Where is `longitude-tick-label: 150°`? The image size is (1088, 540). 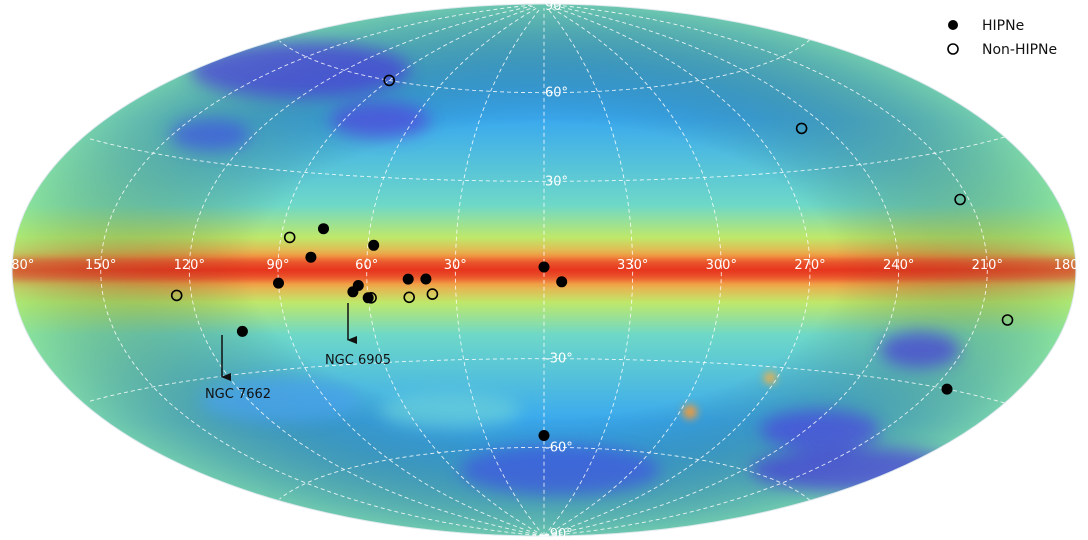 longitude-tick-label: 150° is located at coordinates (100, 265).